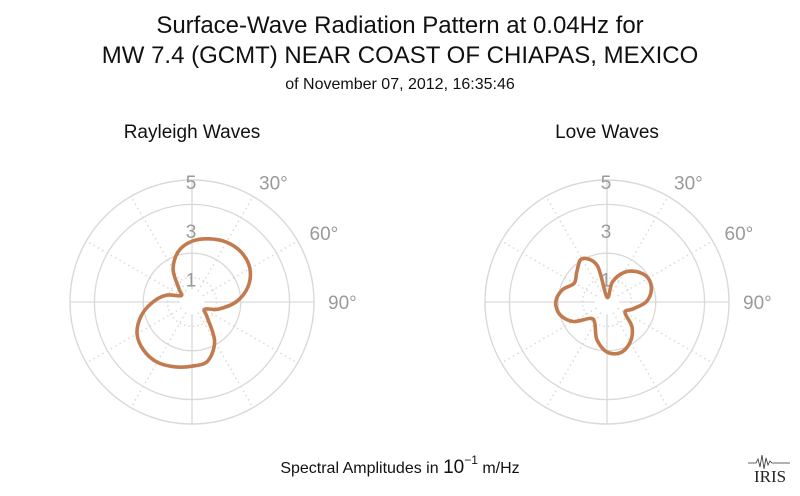 Image resolution: width=800 pixels, height=496 pixels. Describe the element at coordinates (191, 281) in the screenshot. I see `rayleigh-r-tick-label: 1` at that location.